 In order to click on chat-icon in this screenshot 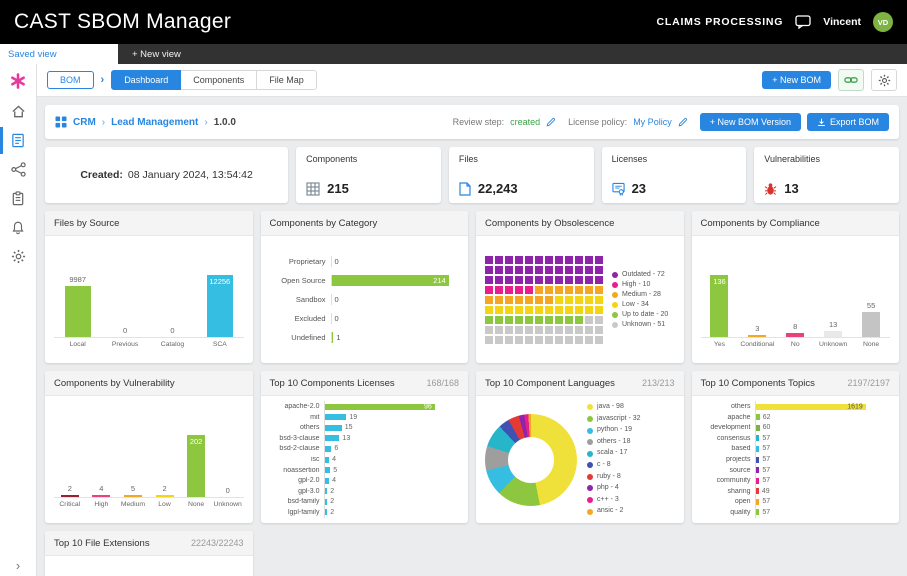, I will do `click(803, 22)`.